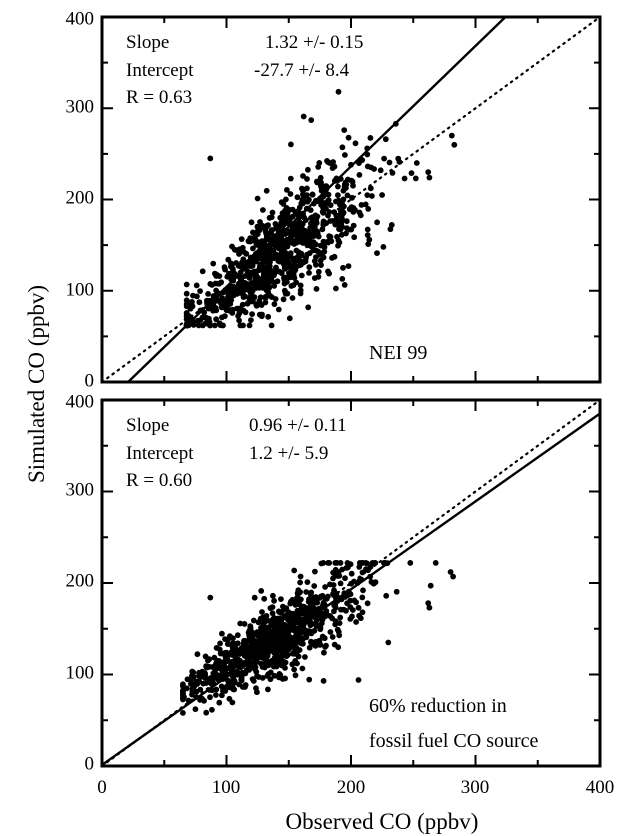 This screenshot has height=836, width=621. I want to click on panel-bottom-ytick-300: 300, so click(80, 489).